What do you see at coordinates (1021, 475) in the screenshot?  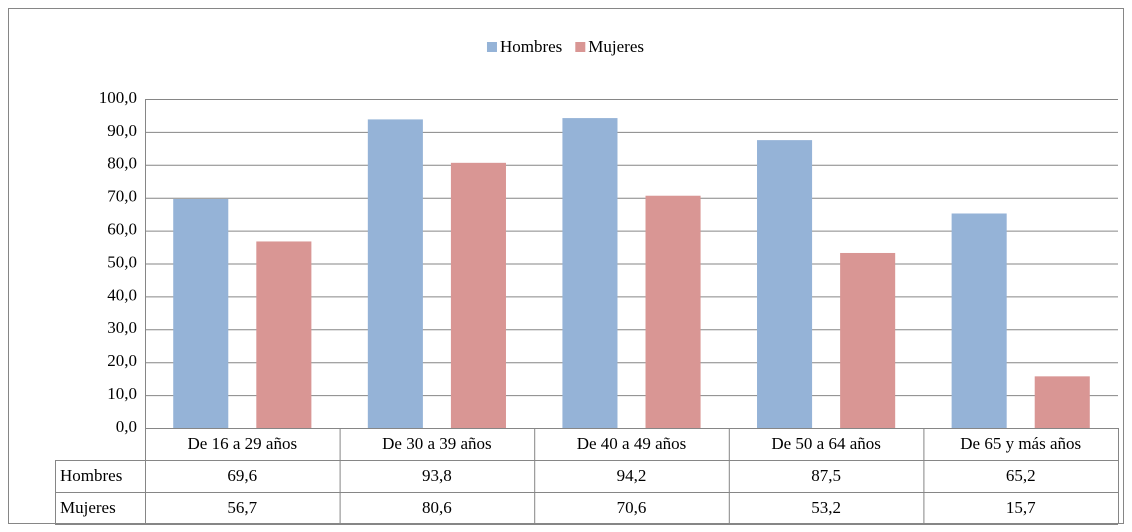 I see `table-cell: 65,2` at bounding box center [1021, 475].